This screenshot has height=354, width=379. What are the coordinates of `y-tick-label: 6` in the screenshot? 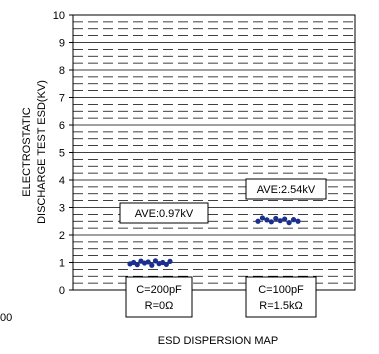 It's located at (62, 126).